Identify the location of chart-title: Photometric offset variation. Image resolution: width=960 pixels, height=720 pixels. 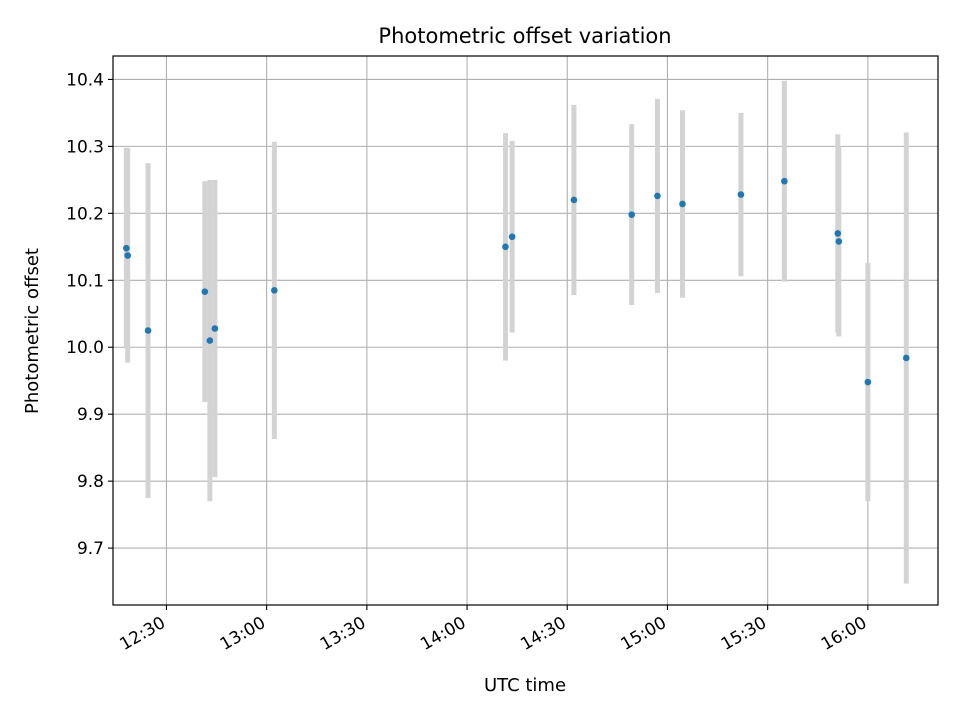
(524, 36).